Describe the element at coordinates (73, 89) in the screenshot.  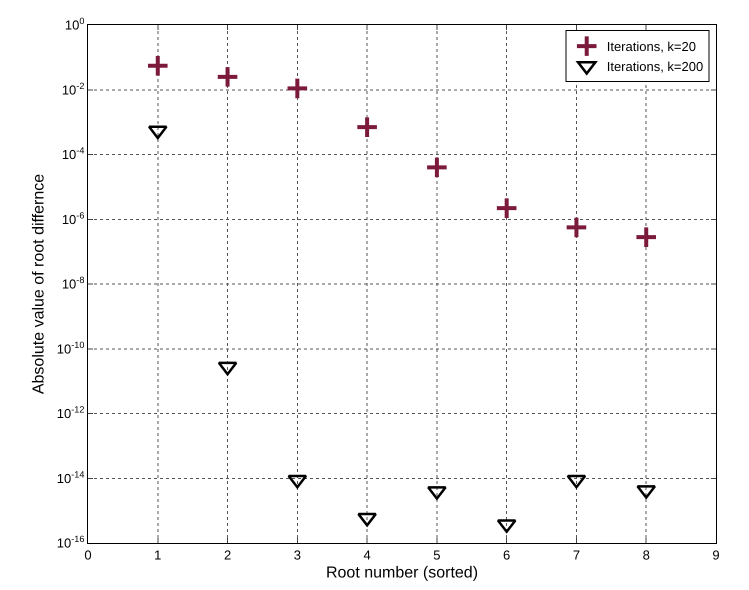
I see `y-tick-label: 10$^{-2}$` at that location.